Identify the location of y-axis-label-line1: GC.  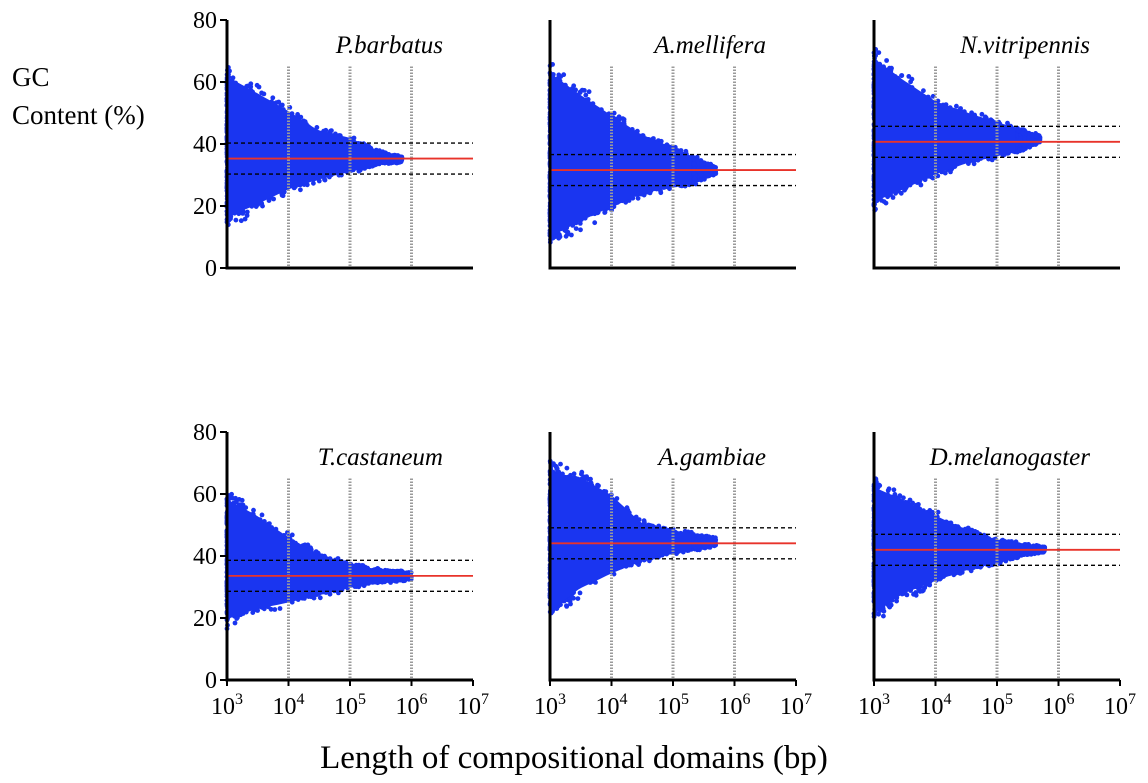
(31, 77).